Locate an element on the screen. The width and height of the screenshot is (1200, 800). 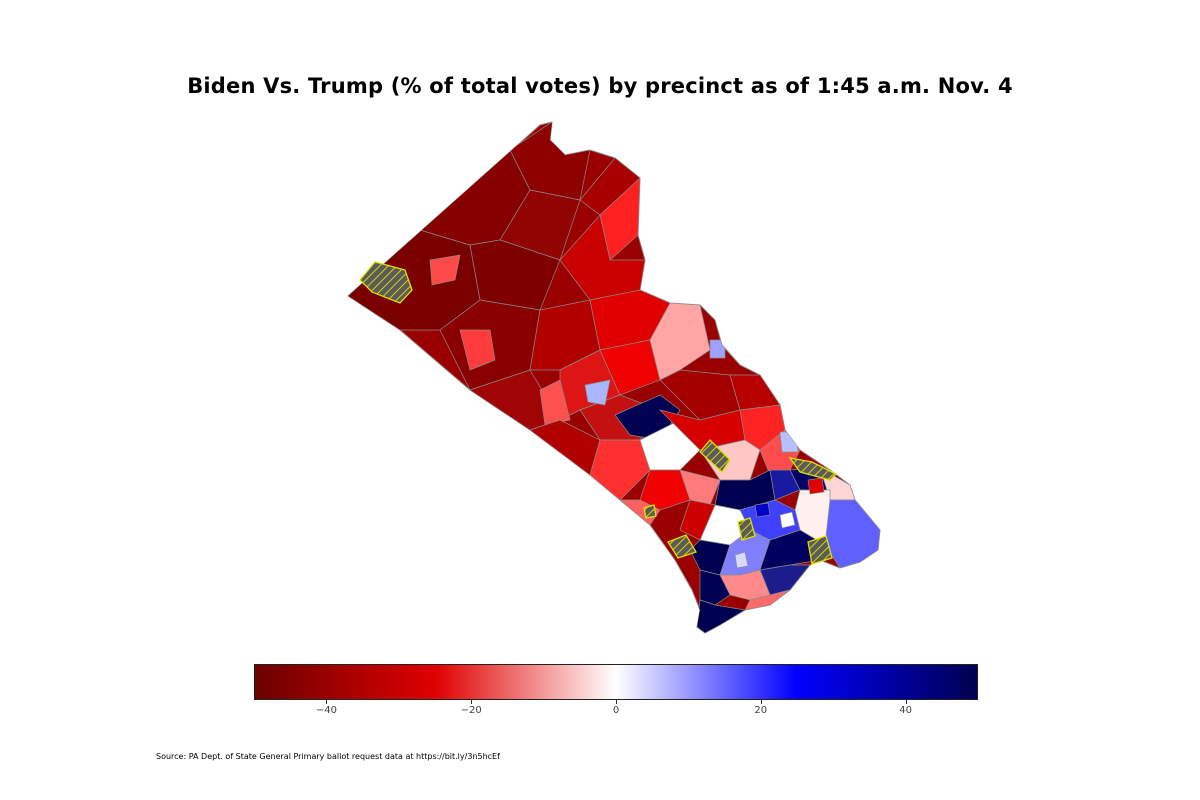
colorbar-tick-label: 20 is located at coordinates (761, 710).